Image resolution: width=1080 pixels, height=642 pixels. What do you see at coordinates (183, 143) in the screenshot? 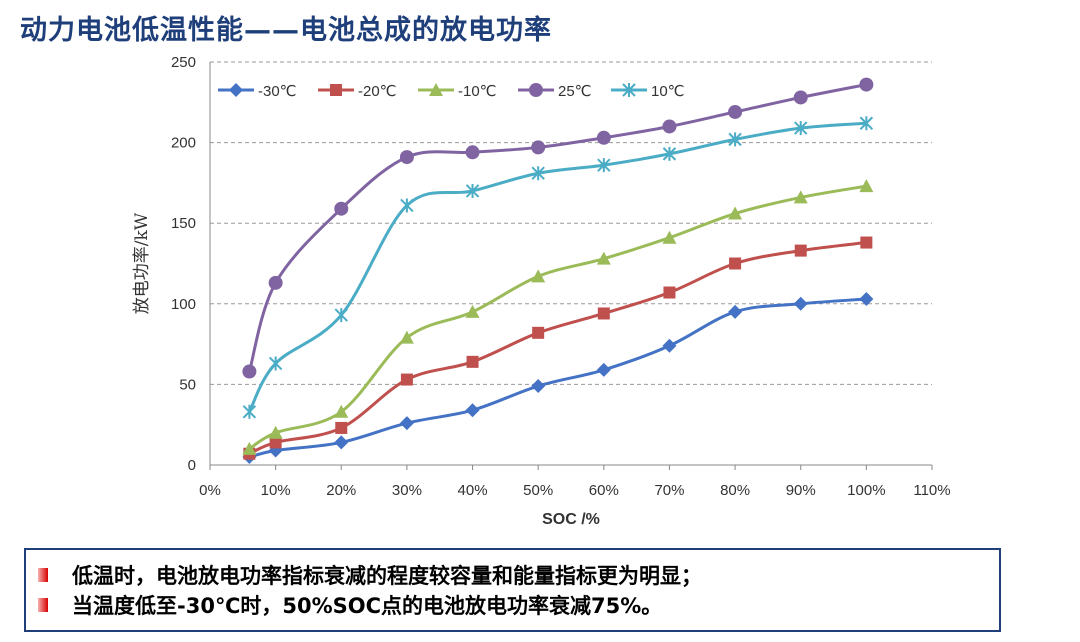
I see `y-tick-label: 200` at bounding box center [183, 143].